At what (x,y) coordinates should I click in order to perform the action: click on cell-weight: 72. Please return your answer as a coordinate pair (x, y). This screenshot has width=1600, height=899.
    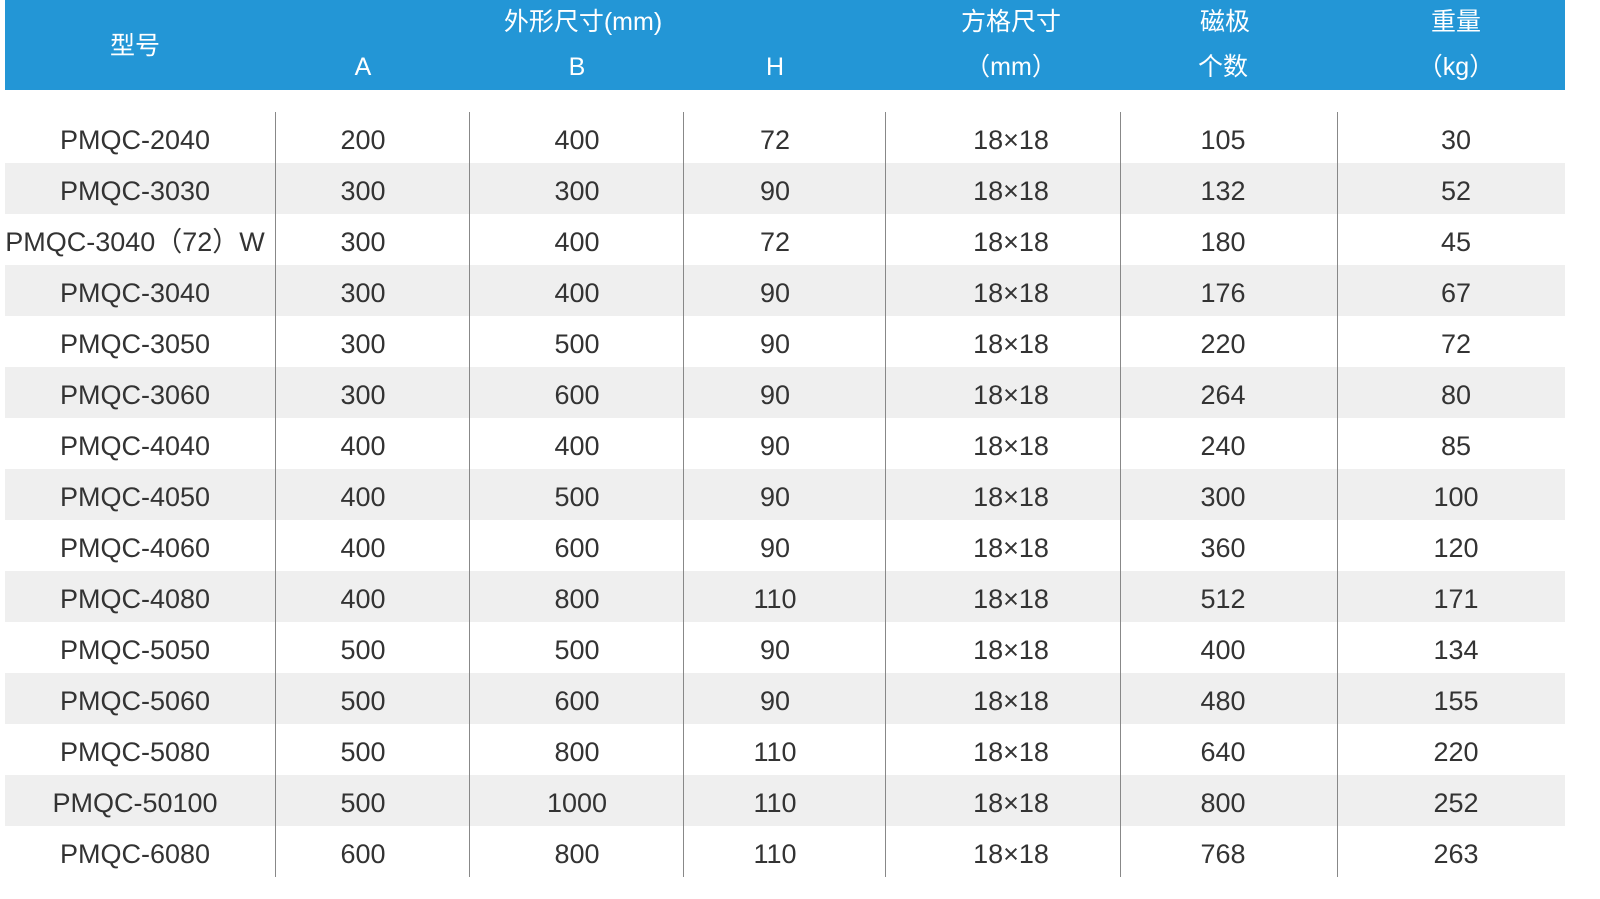
    Looking at the image, I should click on (1456, 344).